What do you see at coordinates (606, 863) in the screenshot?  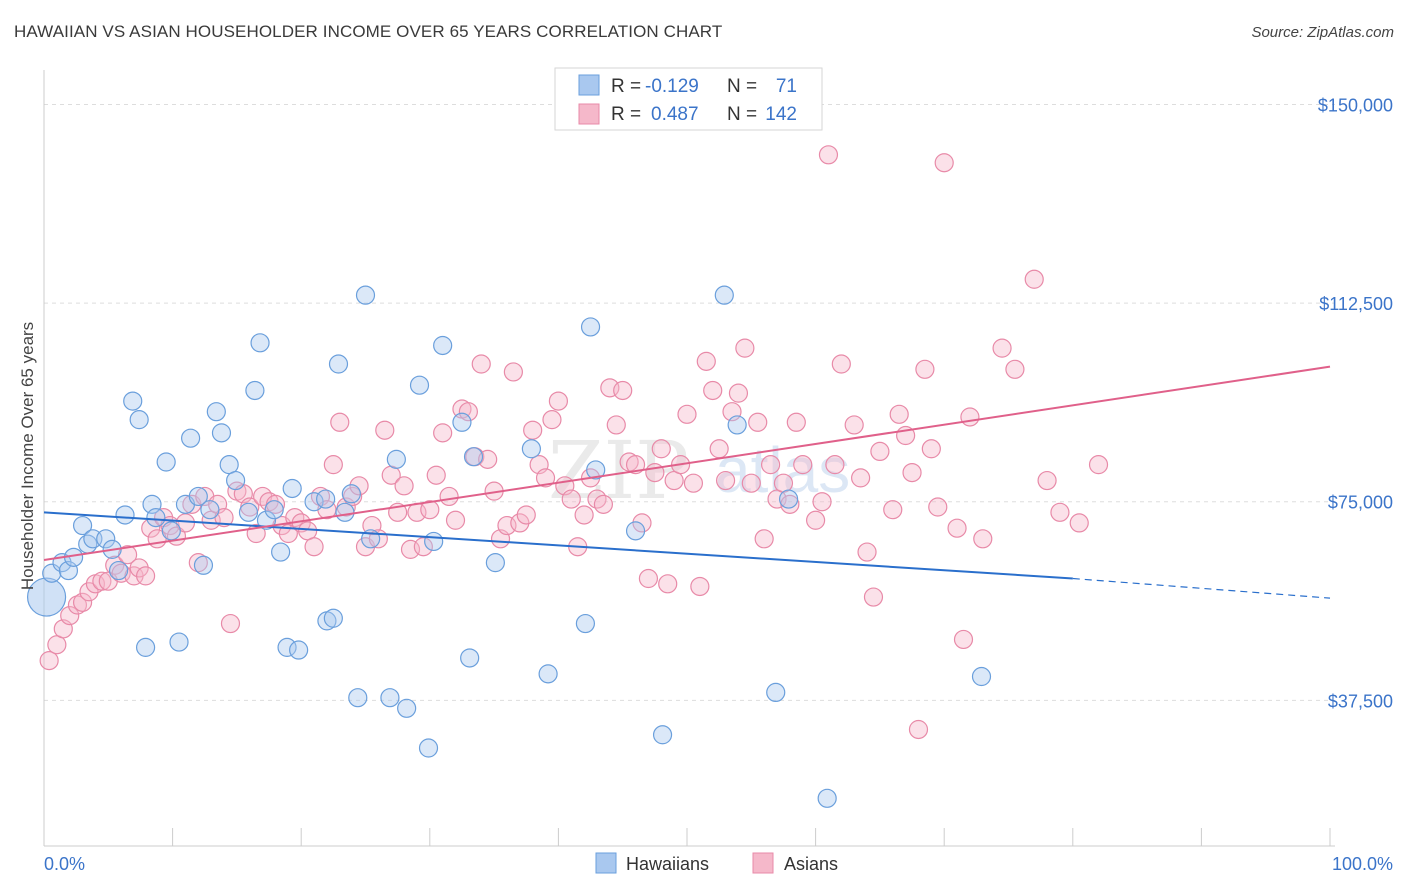 I see `bottom-legend-swatch-hawaiians` at bounding box center [606, 863].